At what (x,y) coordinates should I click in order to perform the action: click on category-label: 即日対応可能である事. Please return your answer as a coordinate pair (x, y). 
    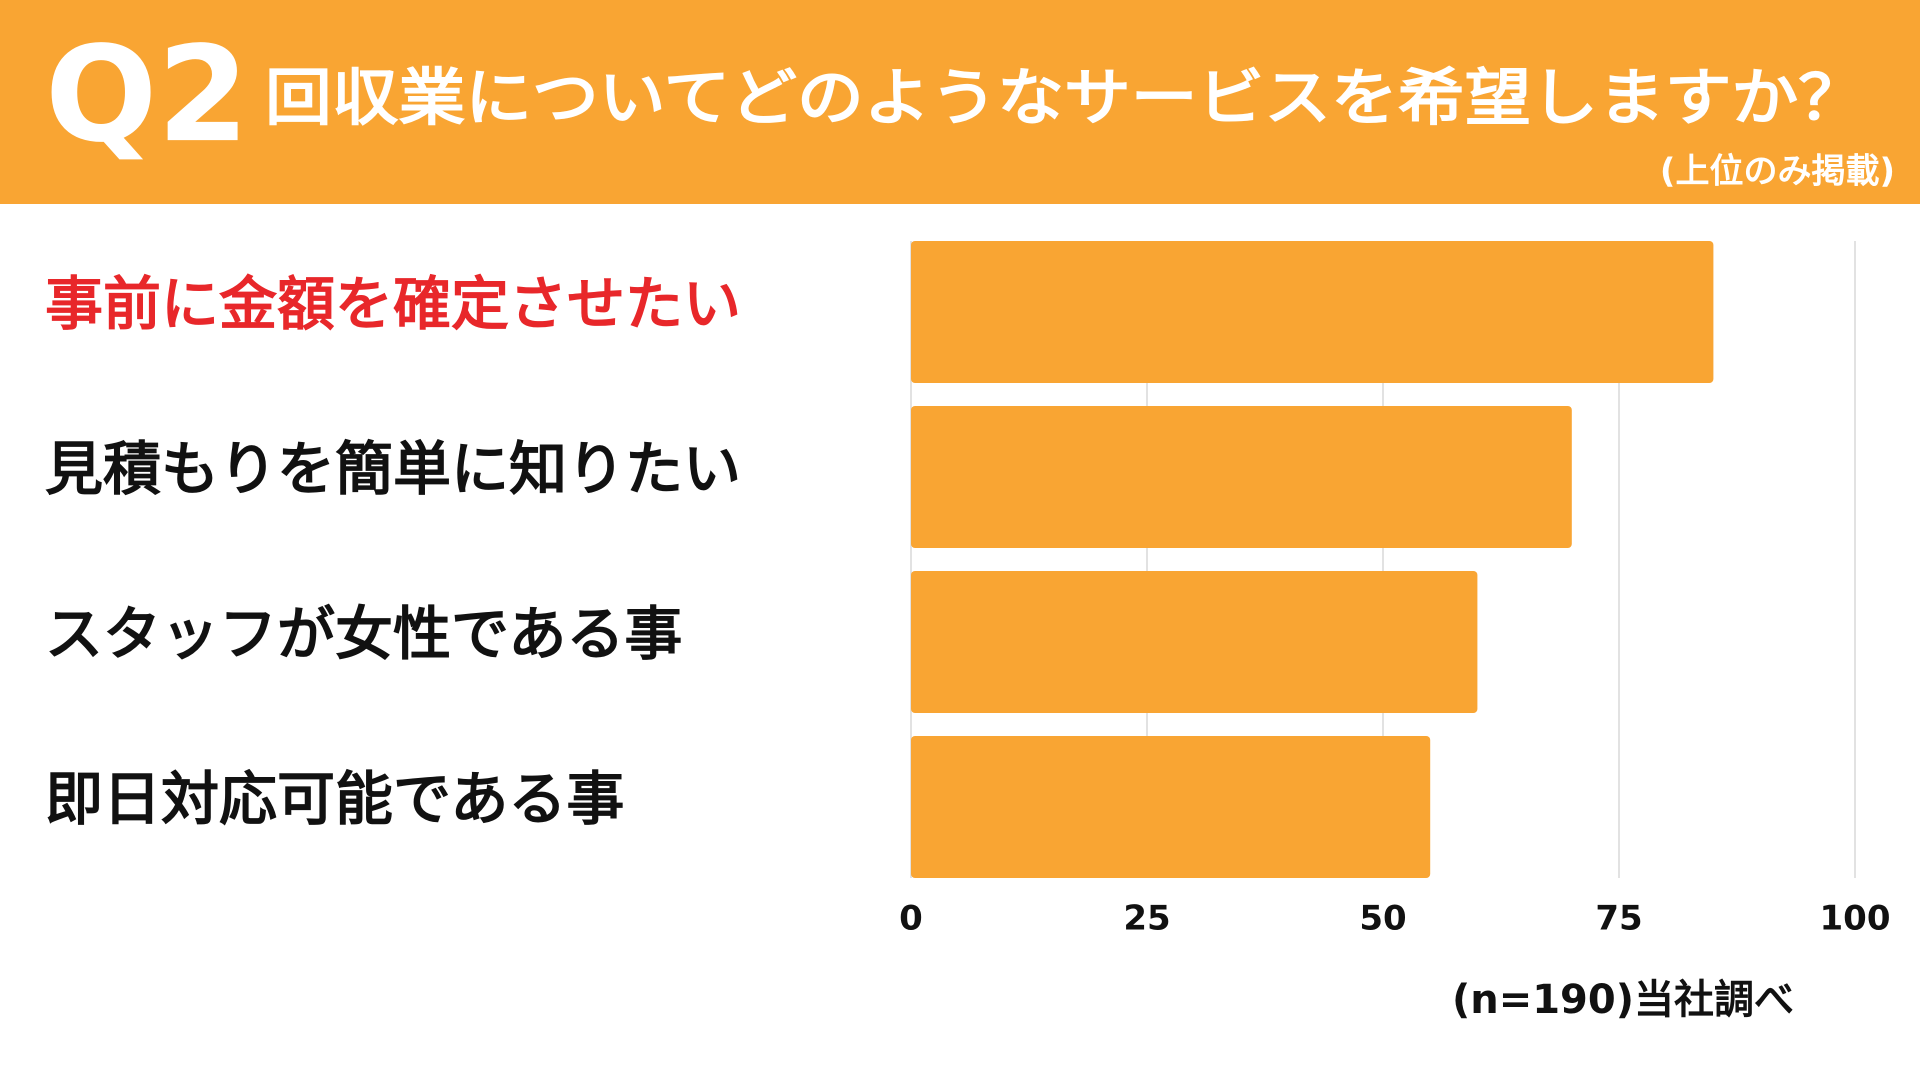
    Looking at the image, I should click on (334, 799).